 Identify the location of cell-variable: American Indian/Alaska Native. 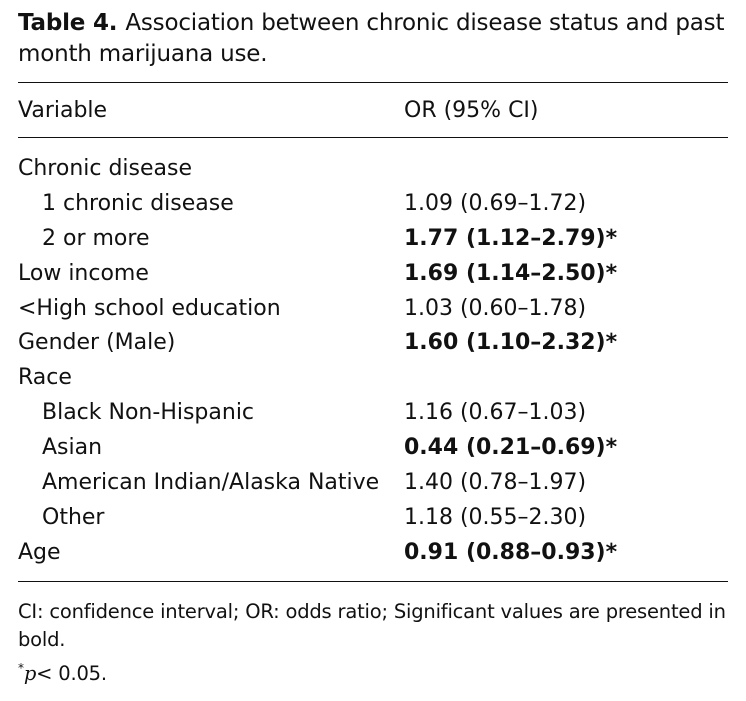
(211, 482).